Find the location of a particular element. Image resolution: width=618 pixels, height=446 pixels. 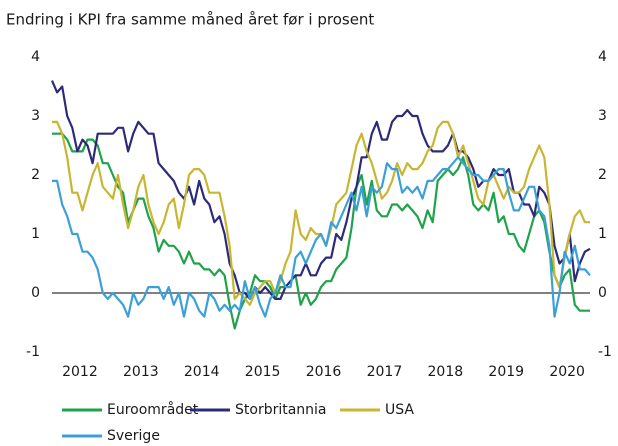

x-tick-label: 2015 is located at coordinates (263, 372).